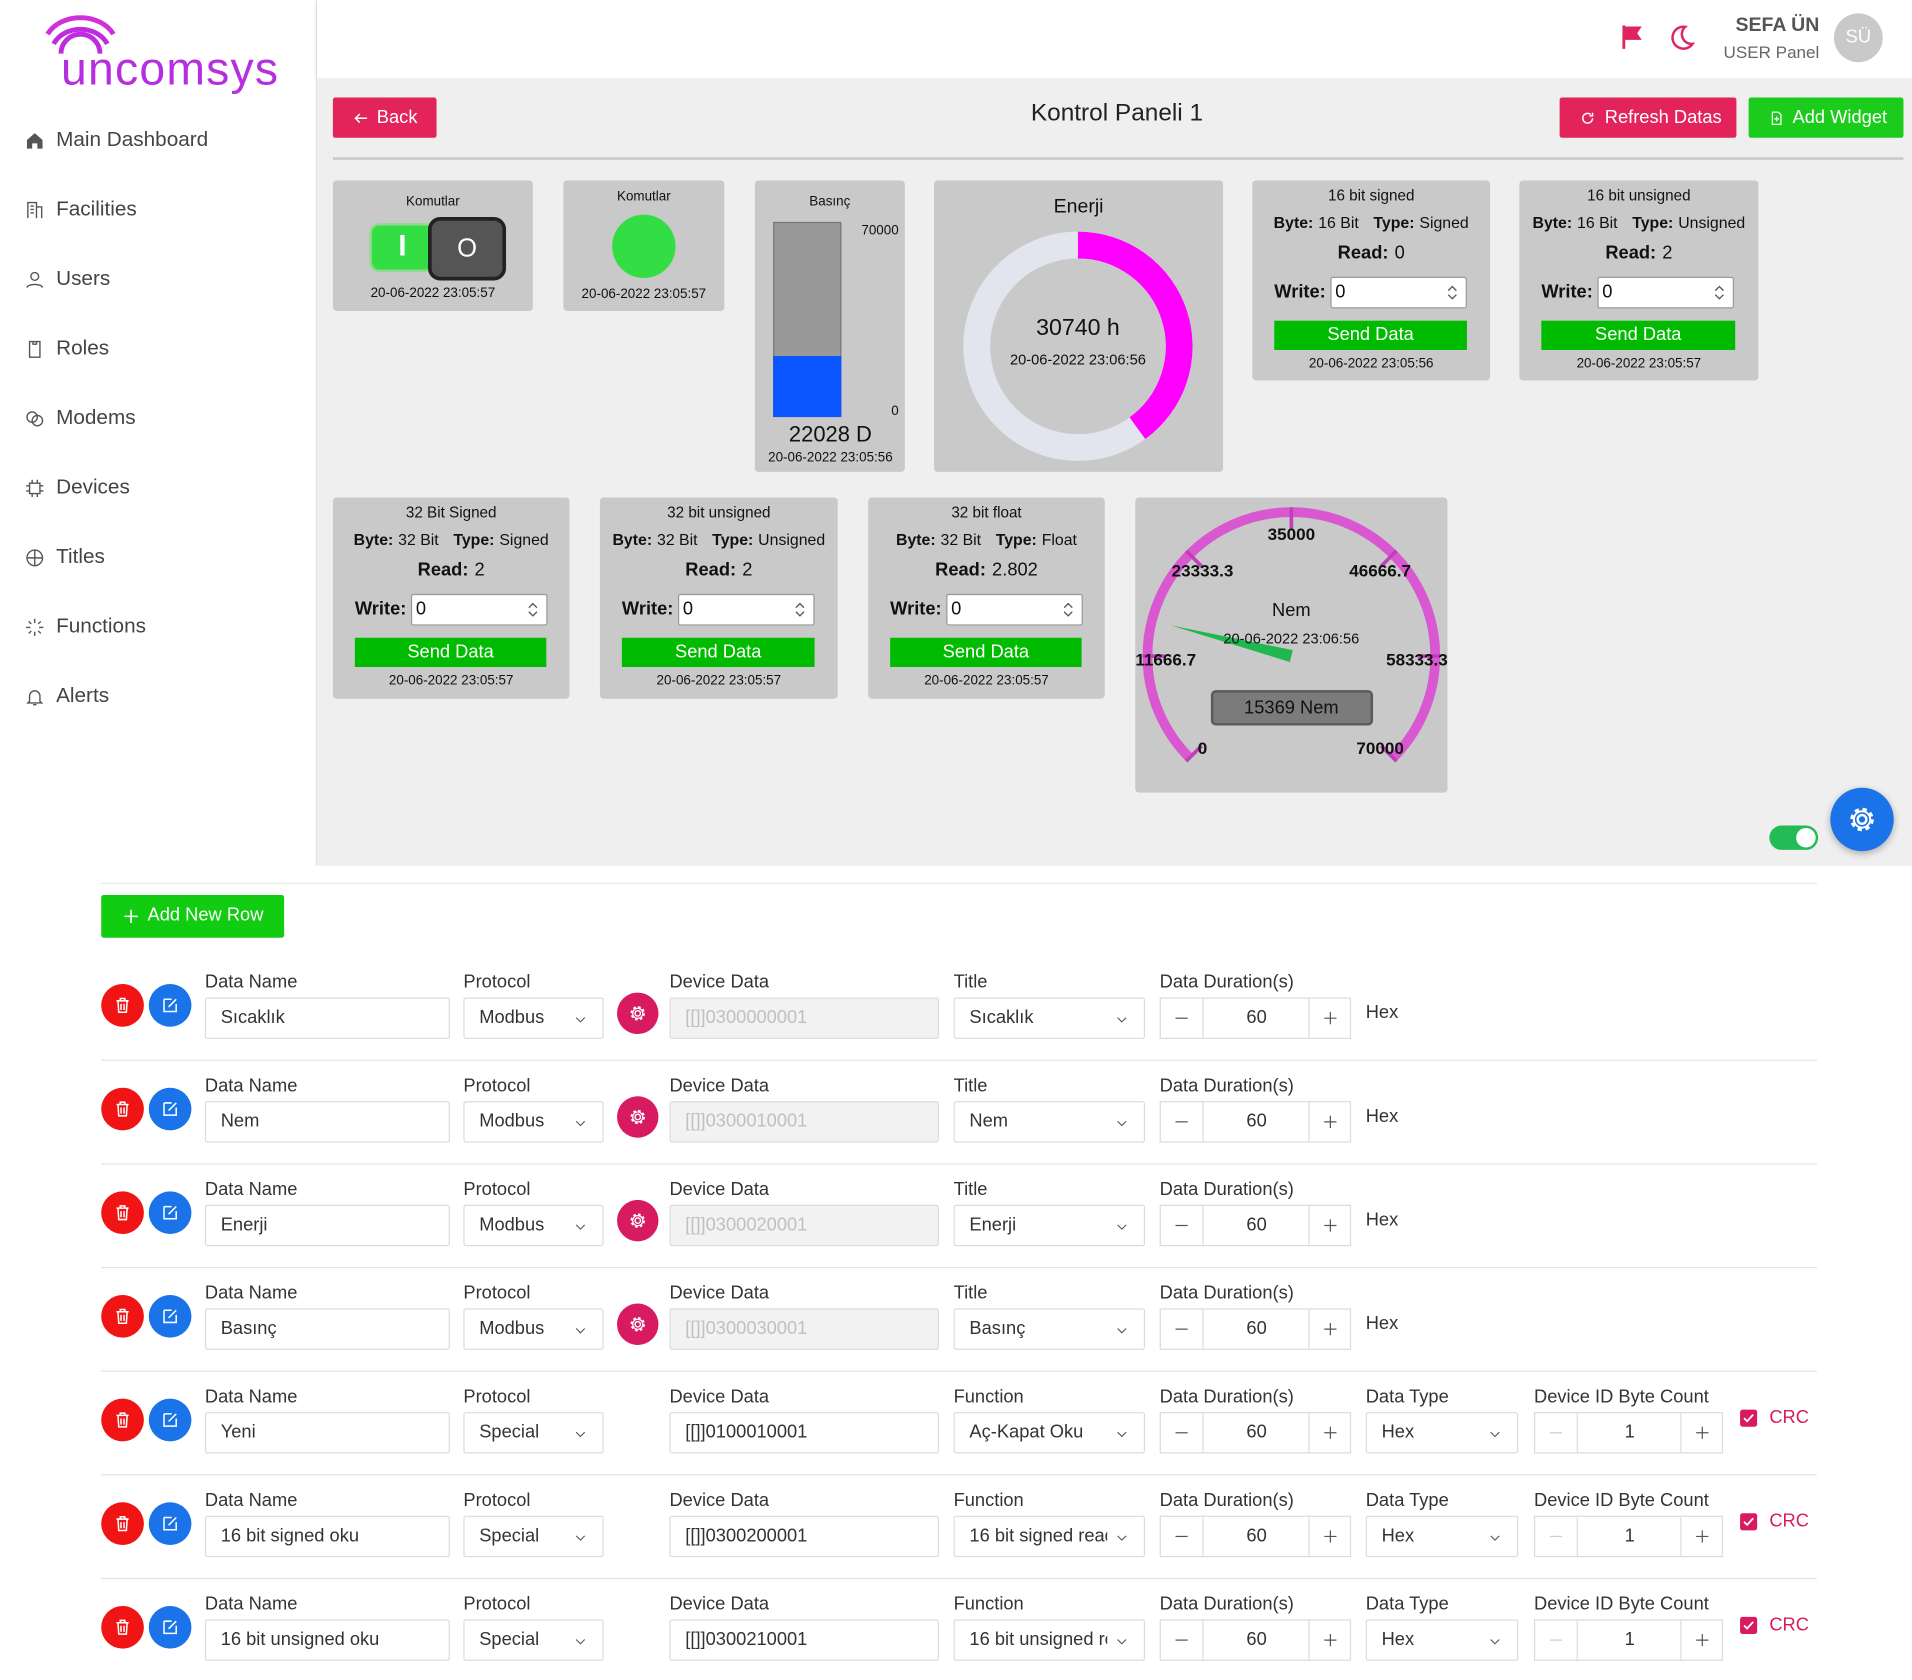 The height and width of the screenshot is (1680, 1912). Describe the element at coordinates (804, 1640) in the screenshot. I see `input: [[]]0300210001` at that location.